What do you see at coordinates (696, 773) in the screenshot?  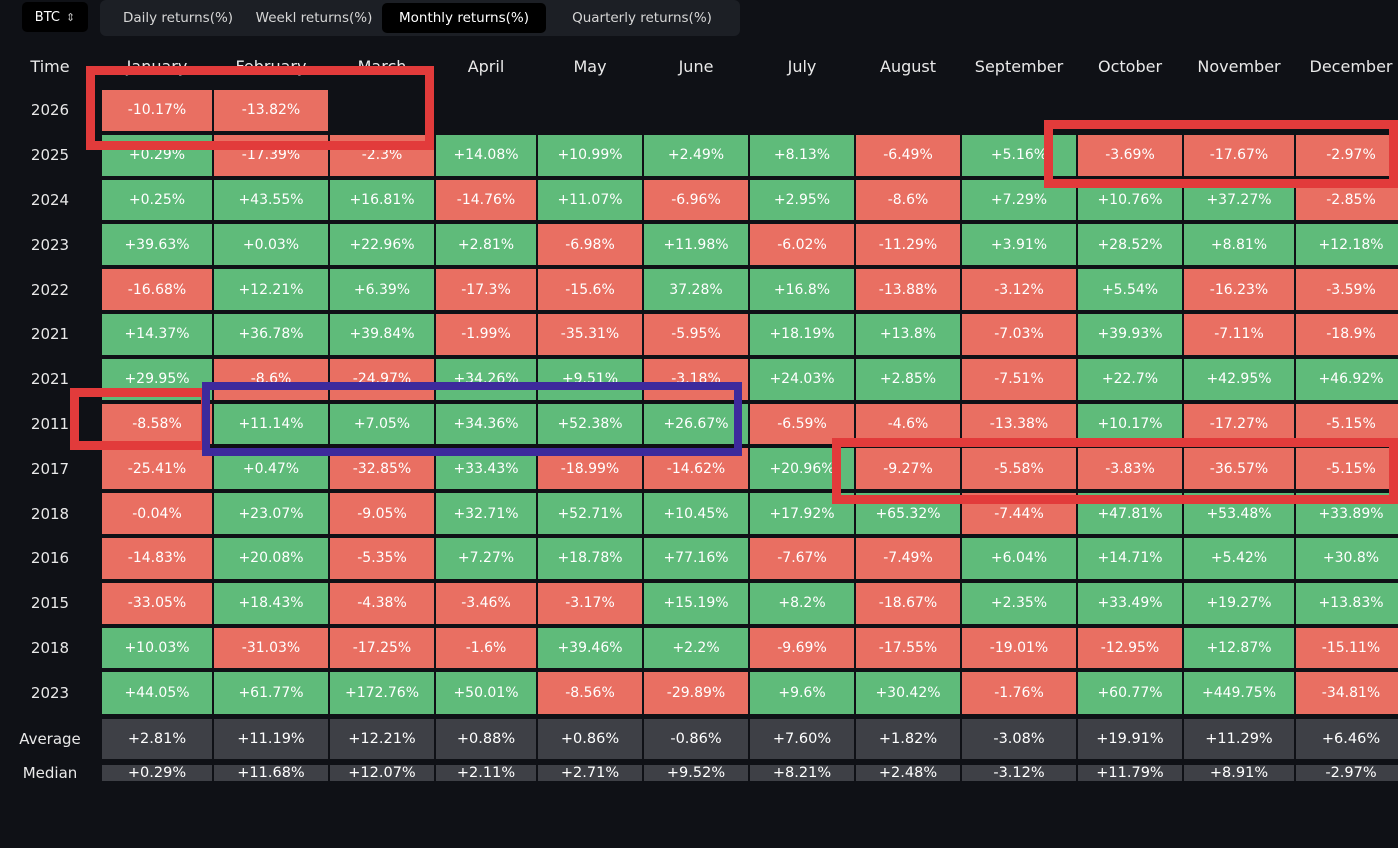 I see `summary-cell: +9.52%` at bounding box center [696, 773].